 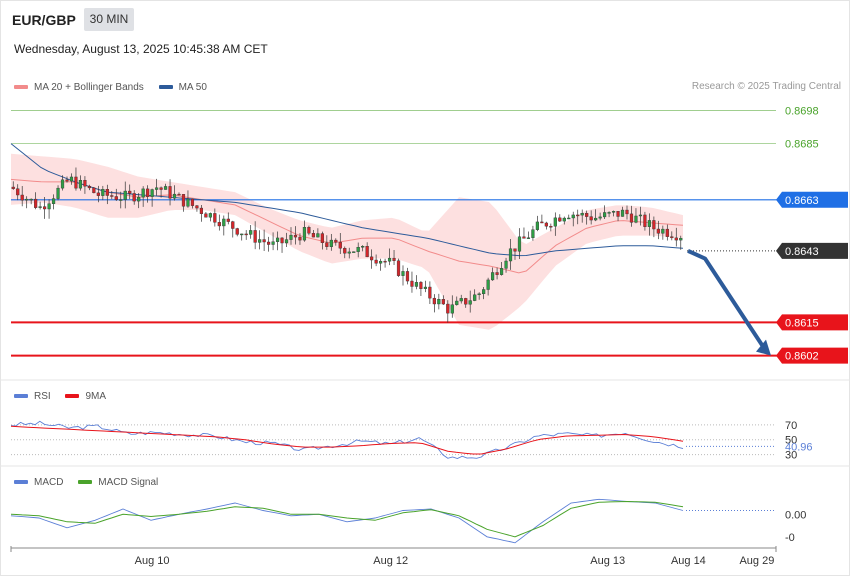 What do you see at coordinates (182, 87) in the screenshot?
I see `legend-ma50: MA 50` at bounding box center [182, 87].